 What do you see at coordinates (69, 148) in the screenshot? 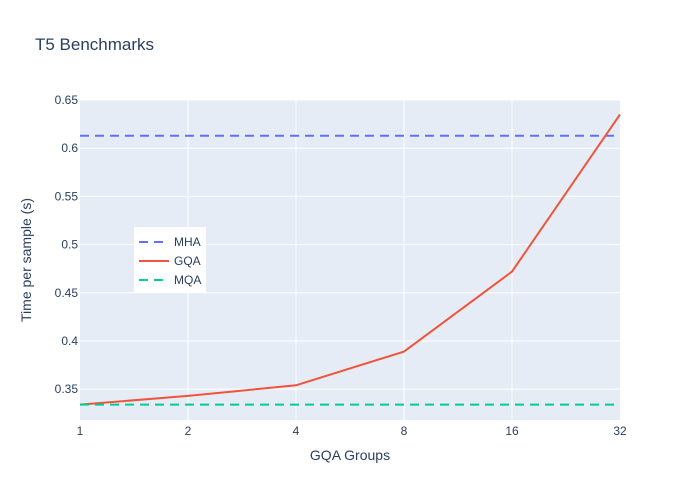
I see `y-tick-label: 0.6` at bounding box center [69, 148].